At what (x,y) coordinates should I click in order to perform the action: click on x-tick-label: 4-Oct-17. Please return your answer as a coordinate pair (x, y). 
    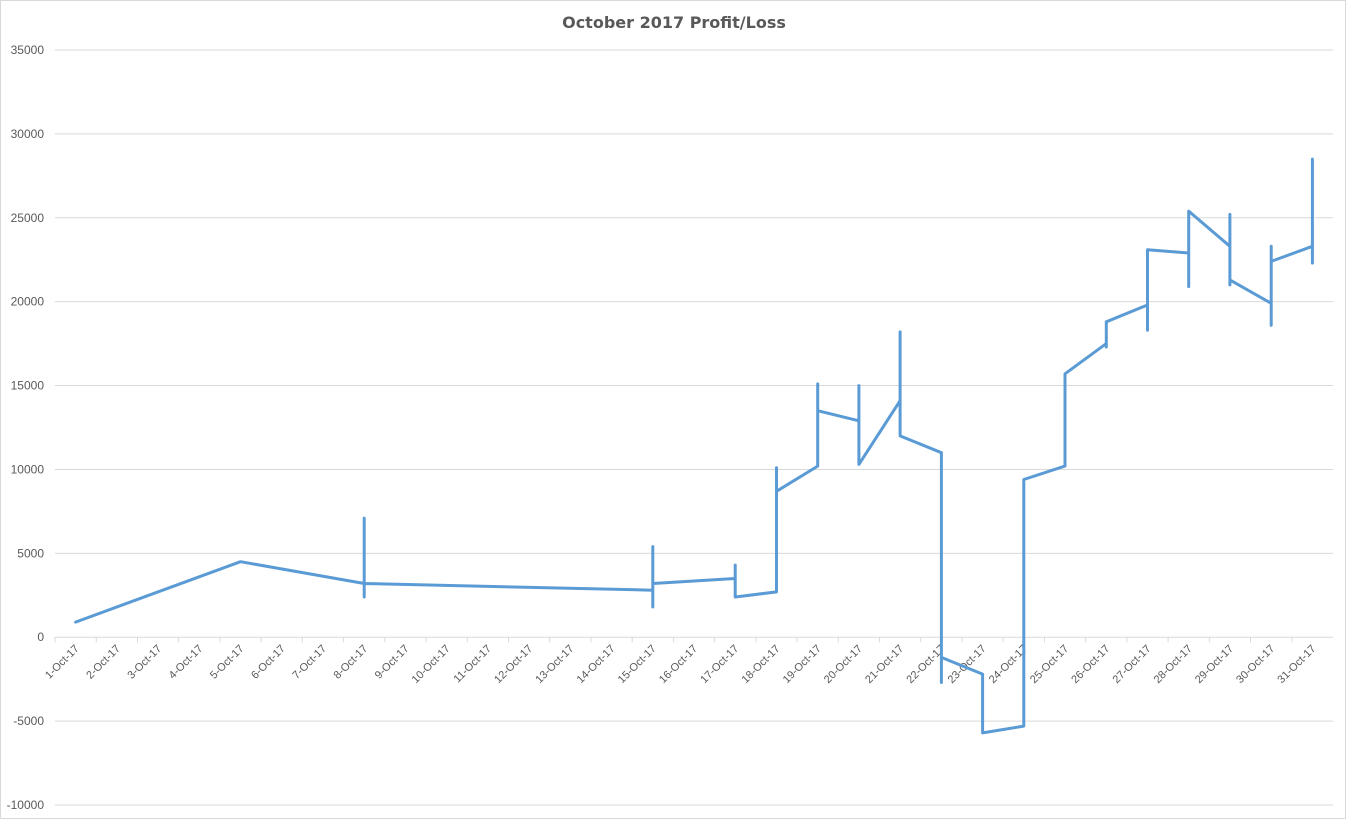
    Looking at the image, I should click on (186, 662).